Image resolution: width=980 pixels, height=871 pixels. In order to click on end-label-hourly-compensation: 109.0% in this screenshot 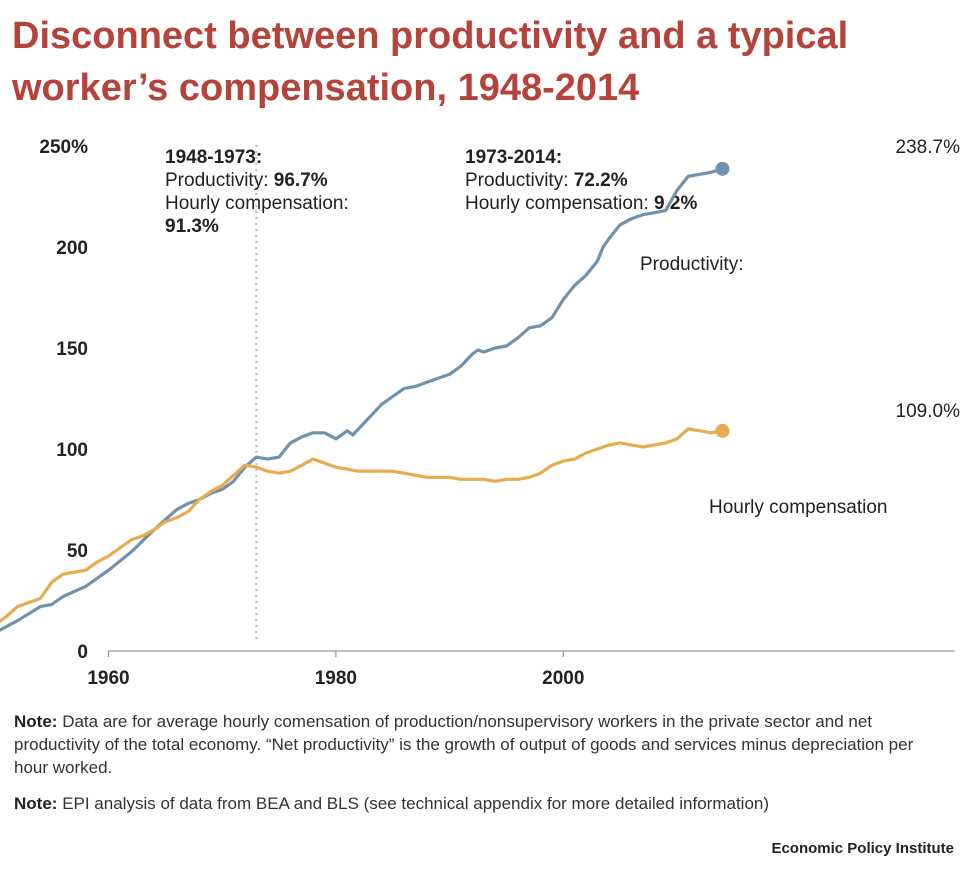, I will do `click(928, 411)`.